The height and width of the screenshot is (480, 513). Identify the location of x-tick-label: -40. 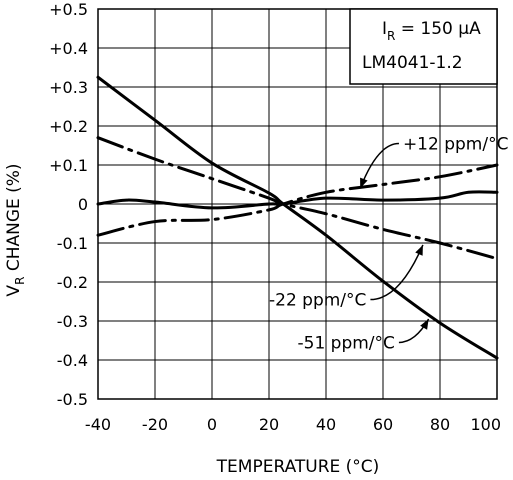
(98, 424).